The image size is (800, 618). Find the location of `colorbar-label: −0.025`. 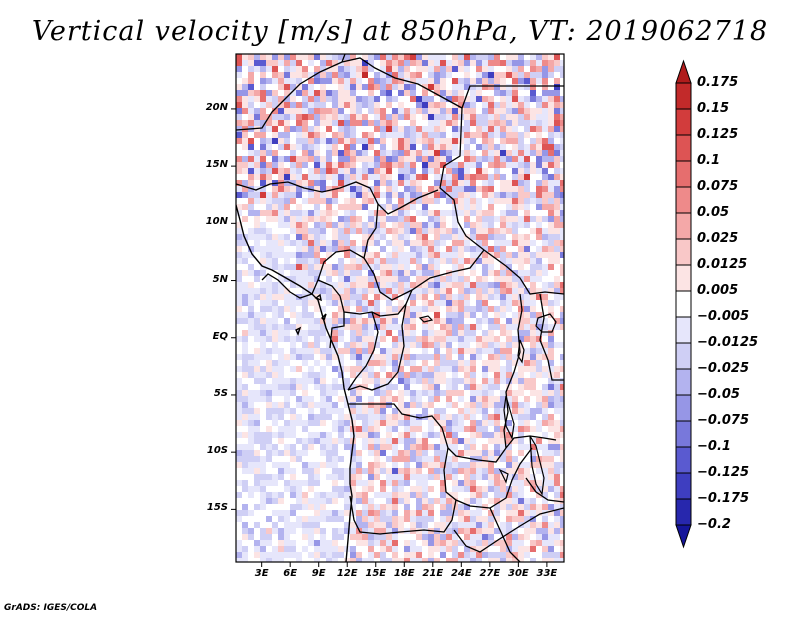

colorbar-label: −0.025 is located at coordinates (723, 368).